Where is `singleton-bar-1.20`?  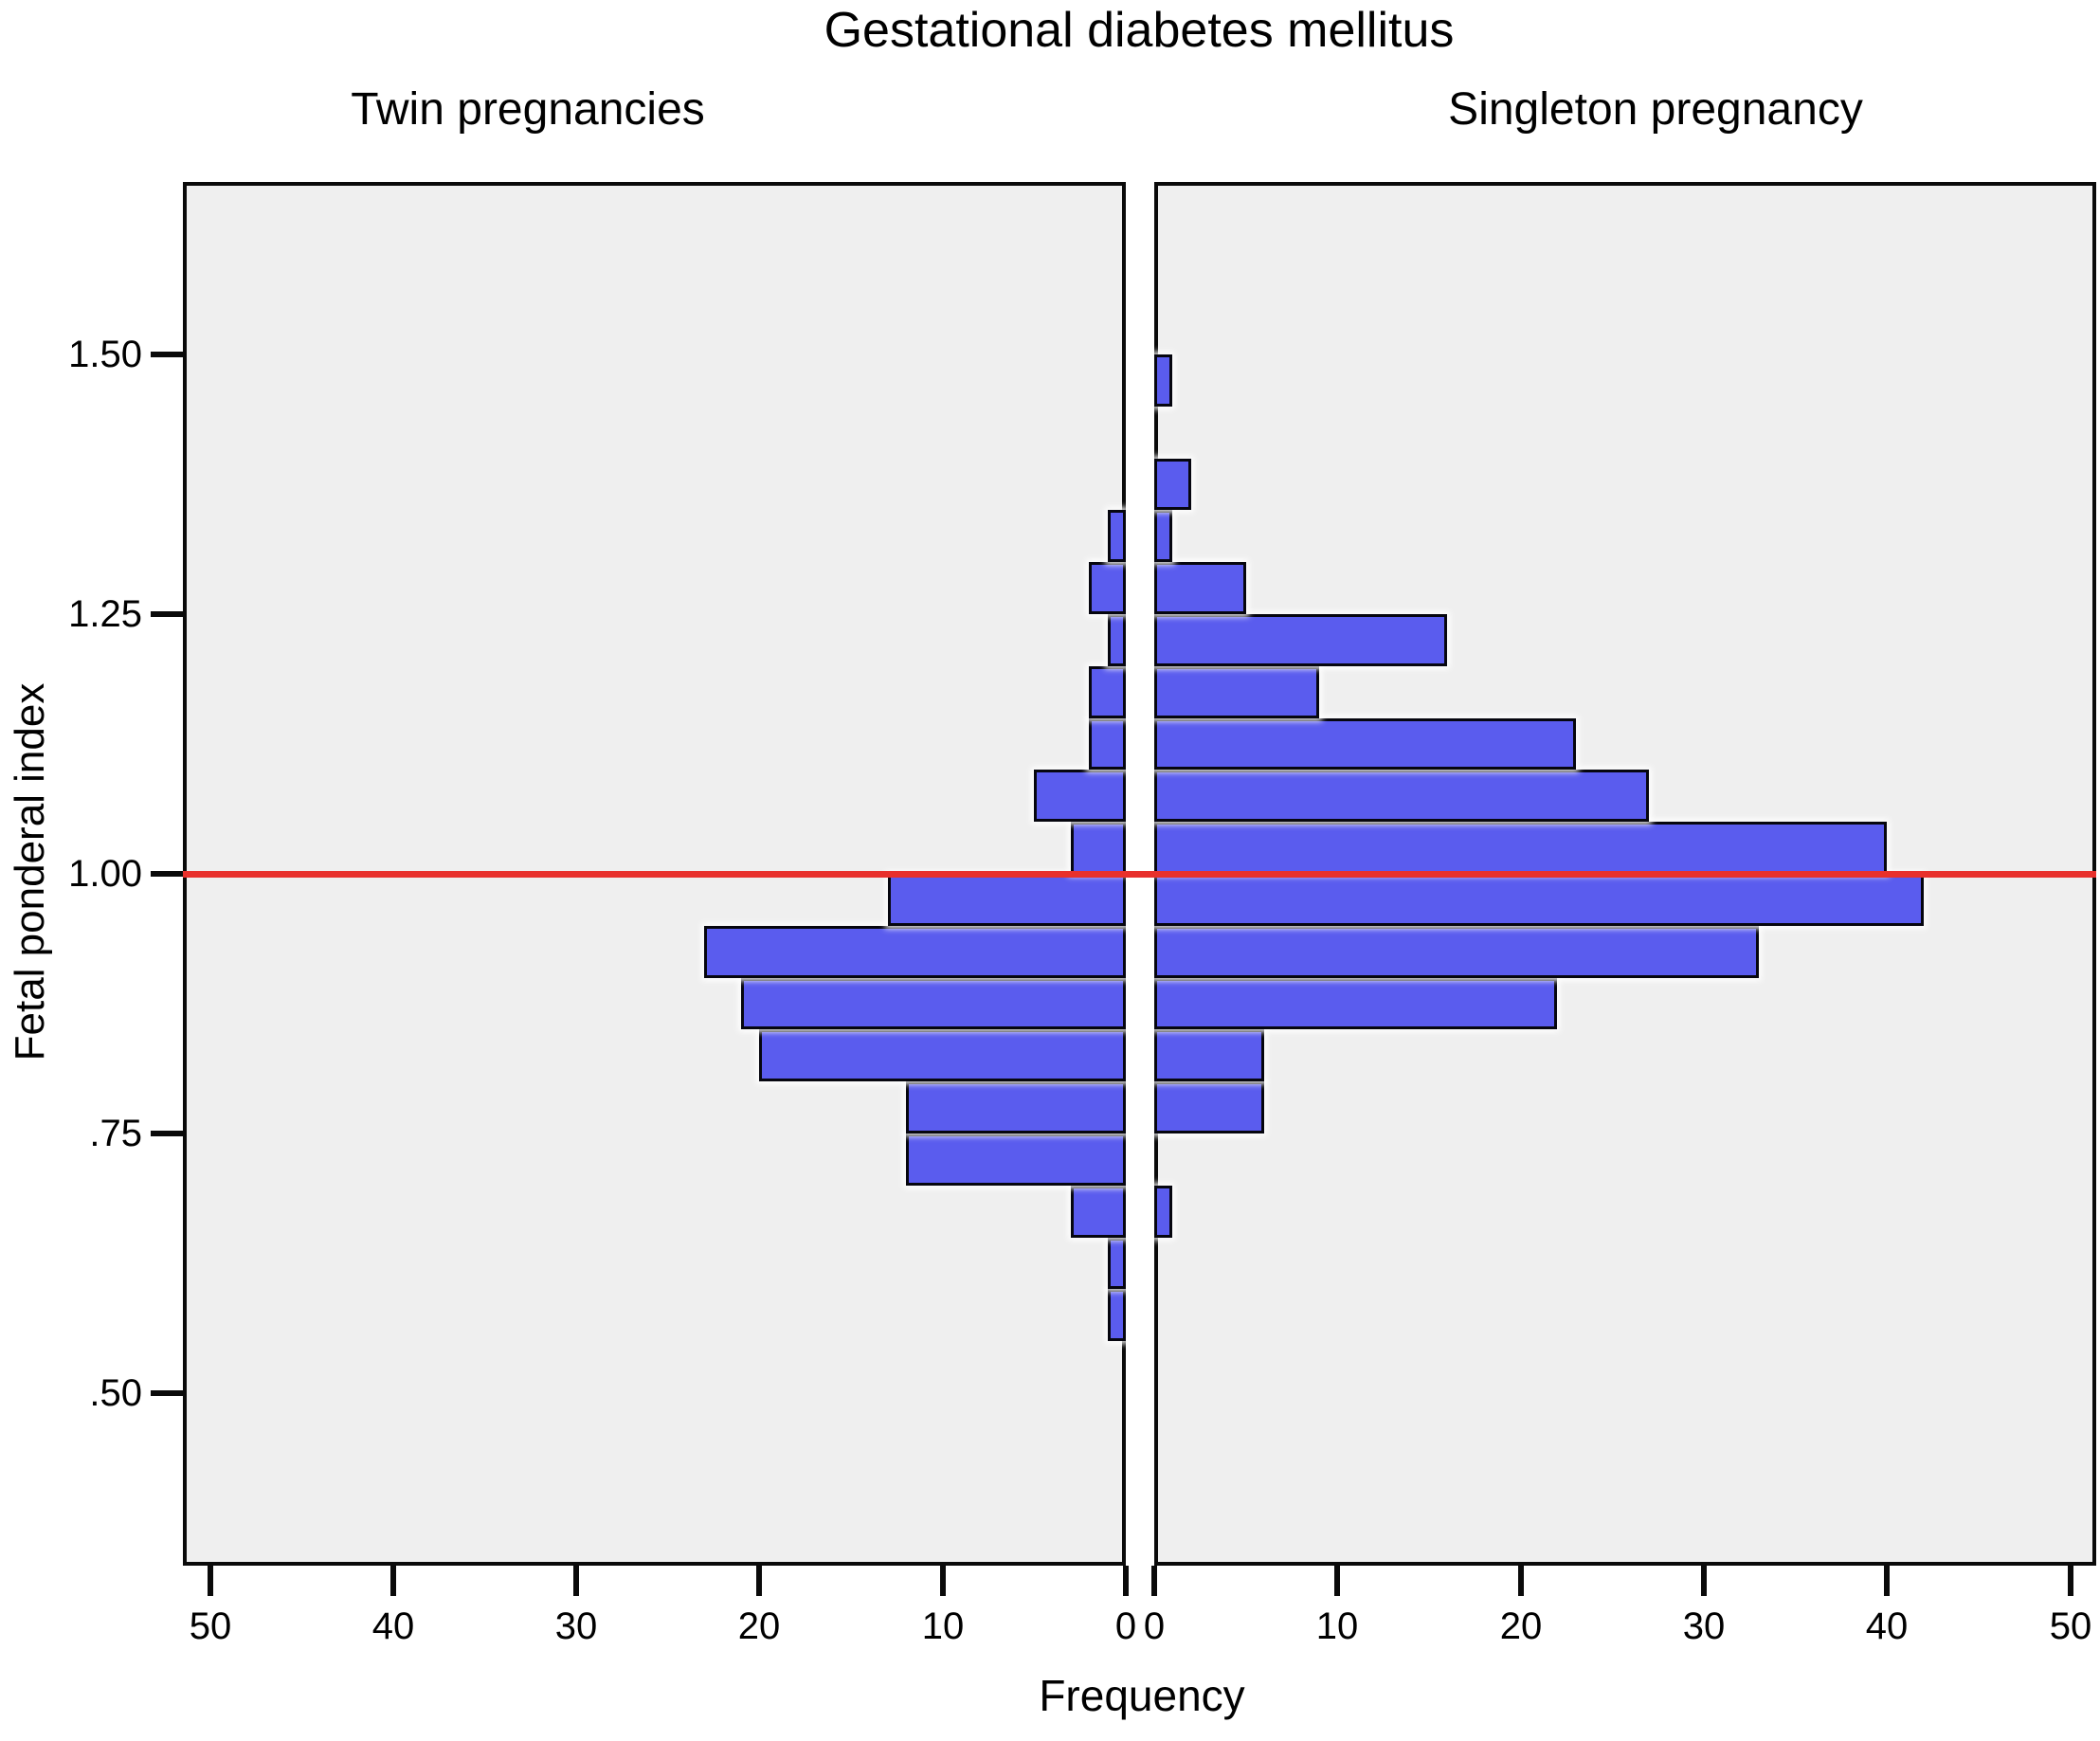 singleton-bar-1.20 is located at coordinates (1301, 640).